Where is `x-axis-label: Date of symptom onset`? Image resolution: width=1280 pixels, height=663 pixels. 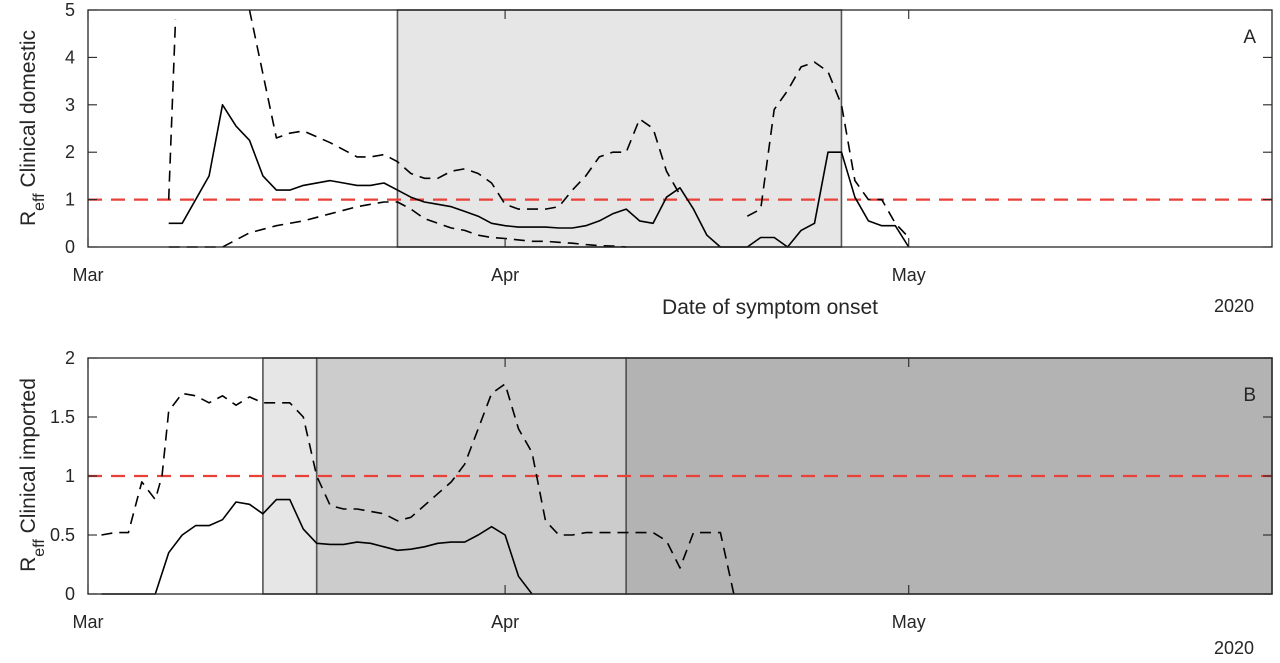 x-axis-label: Date of symptom onset is located at coordinates (770, 307).